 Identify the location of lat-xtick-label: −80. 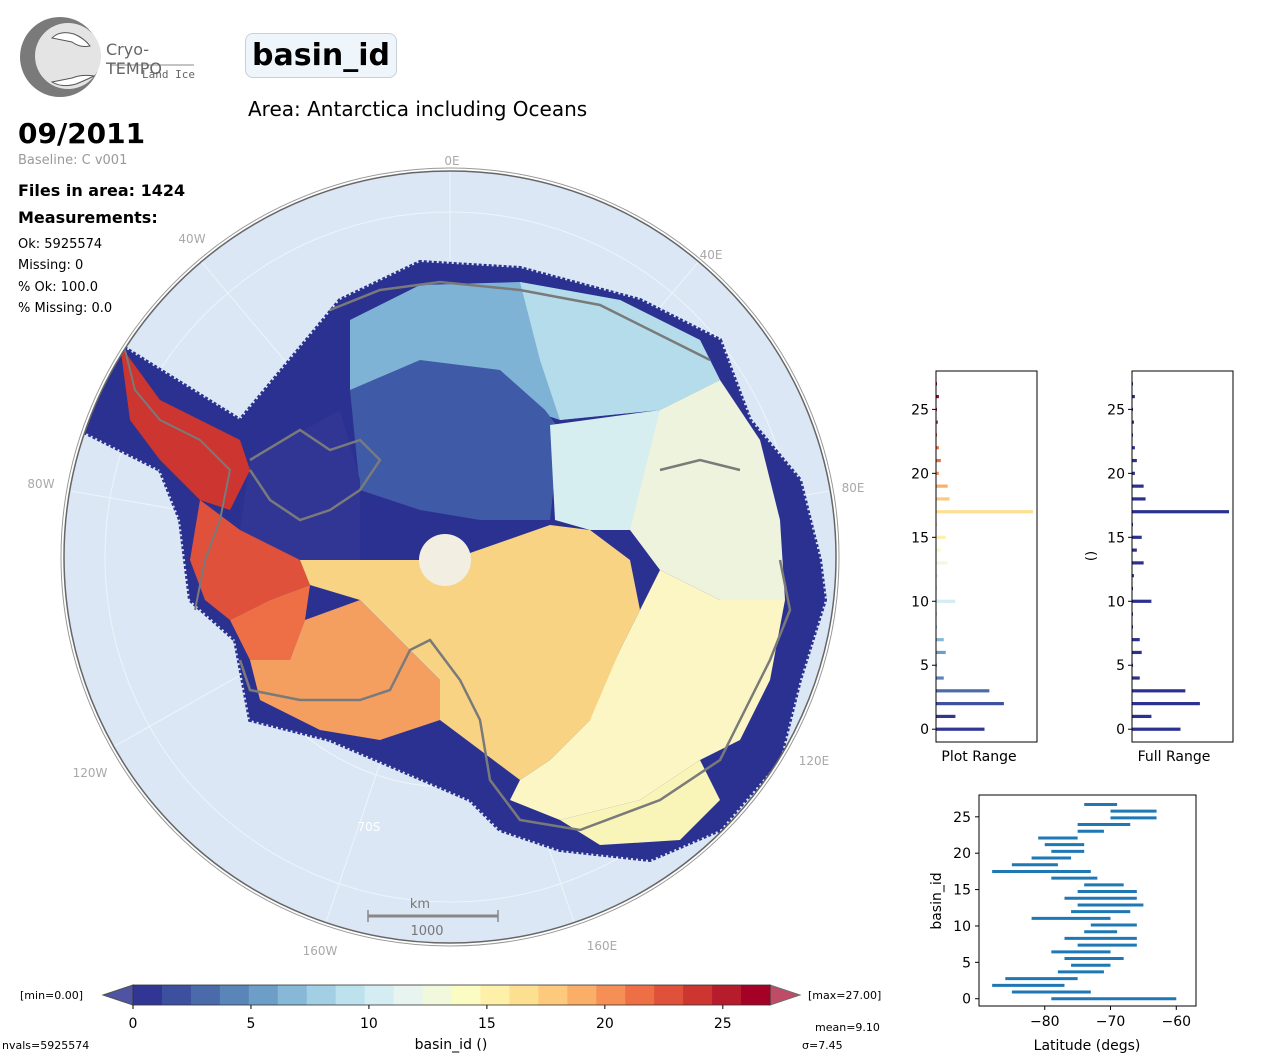
(1045, 1022).